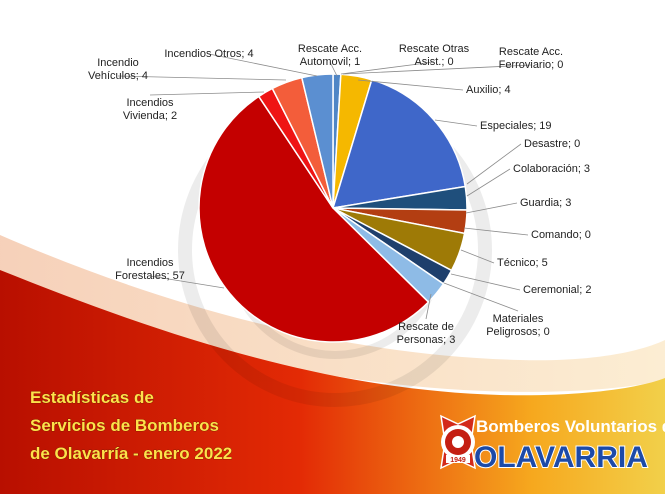  Describe the element at coordinates (399, 143) in the screenshot. I see `pie-slice-especiales` at that location.